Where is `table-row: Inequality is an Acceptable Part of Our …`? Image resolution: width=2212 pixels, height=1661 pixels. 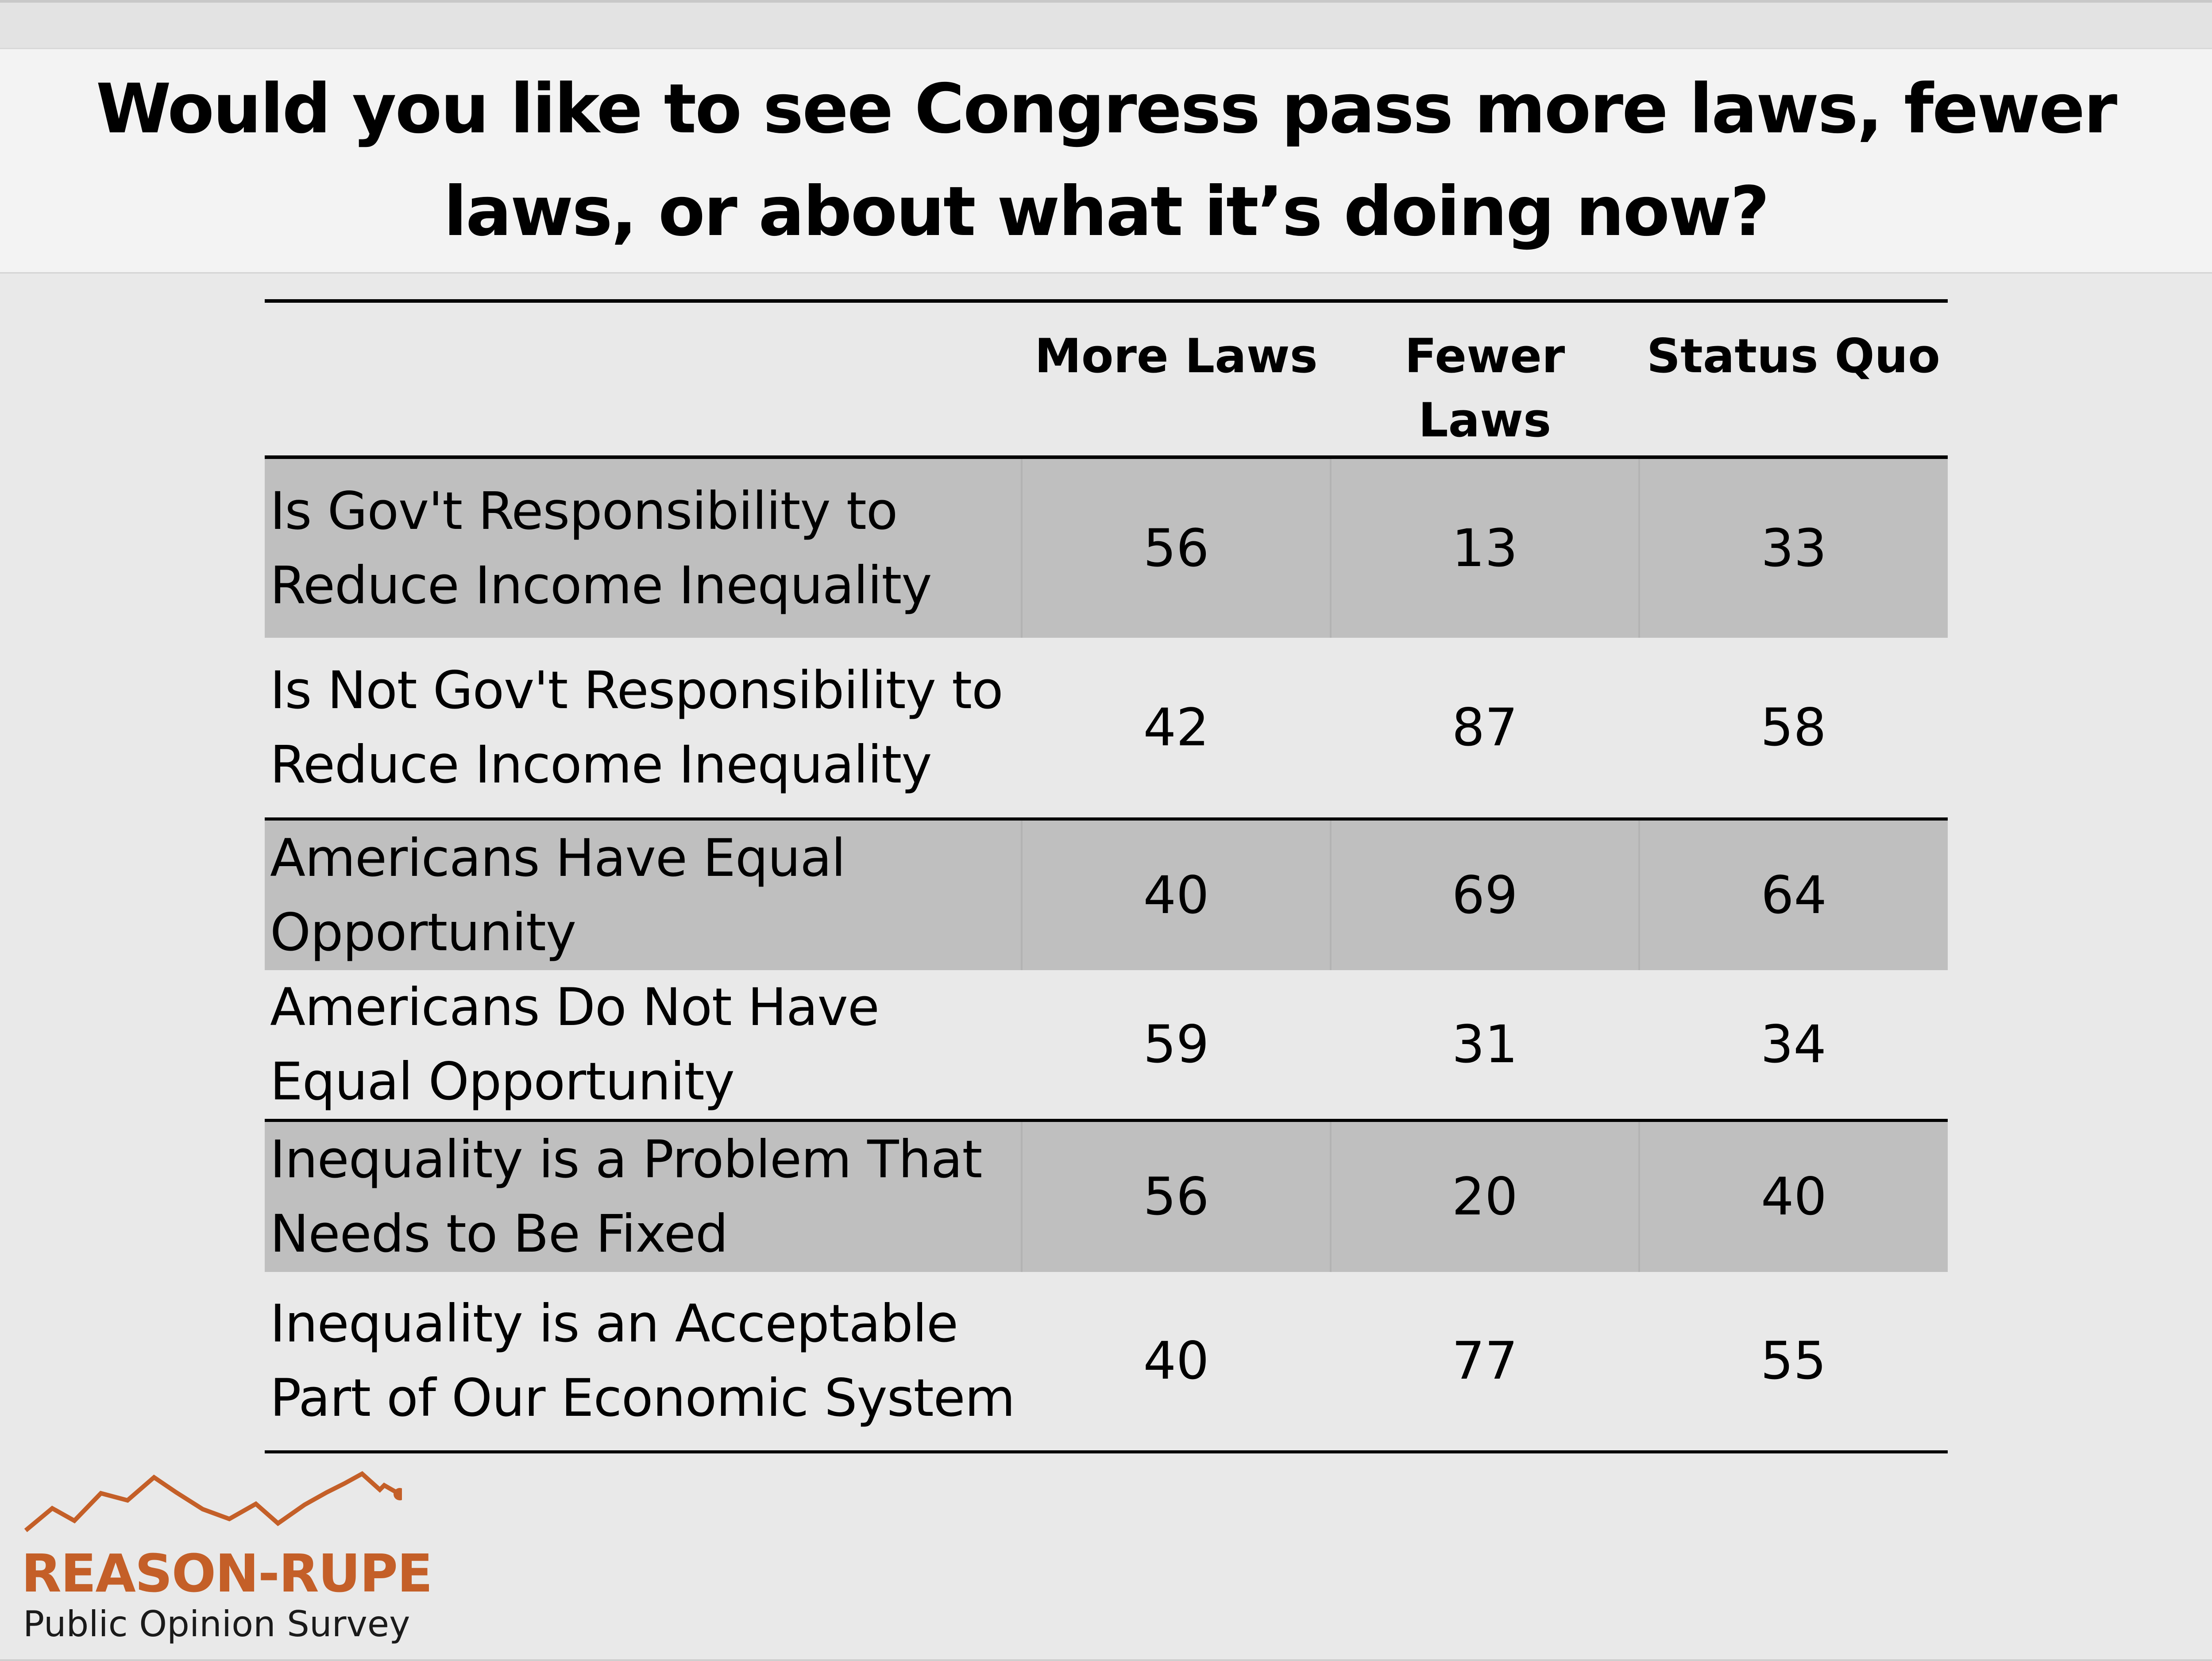 table-row: Inequality is an Acceptable Part of Our … is located at coordinates (1106, 1363).